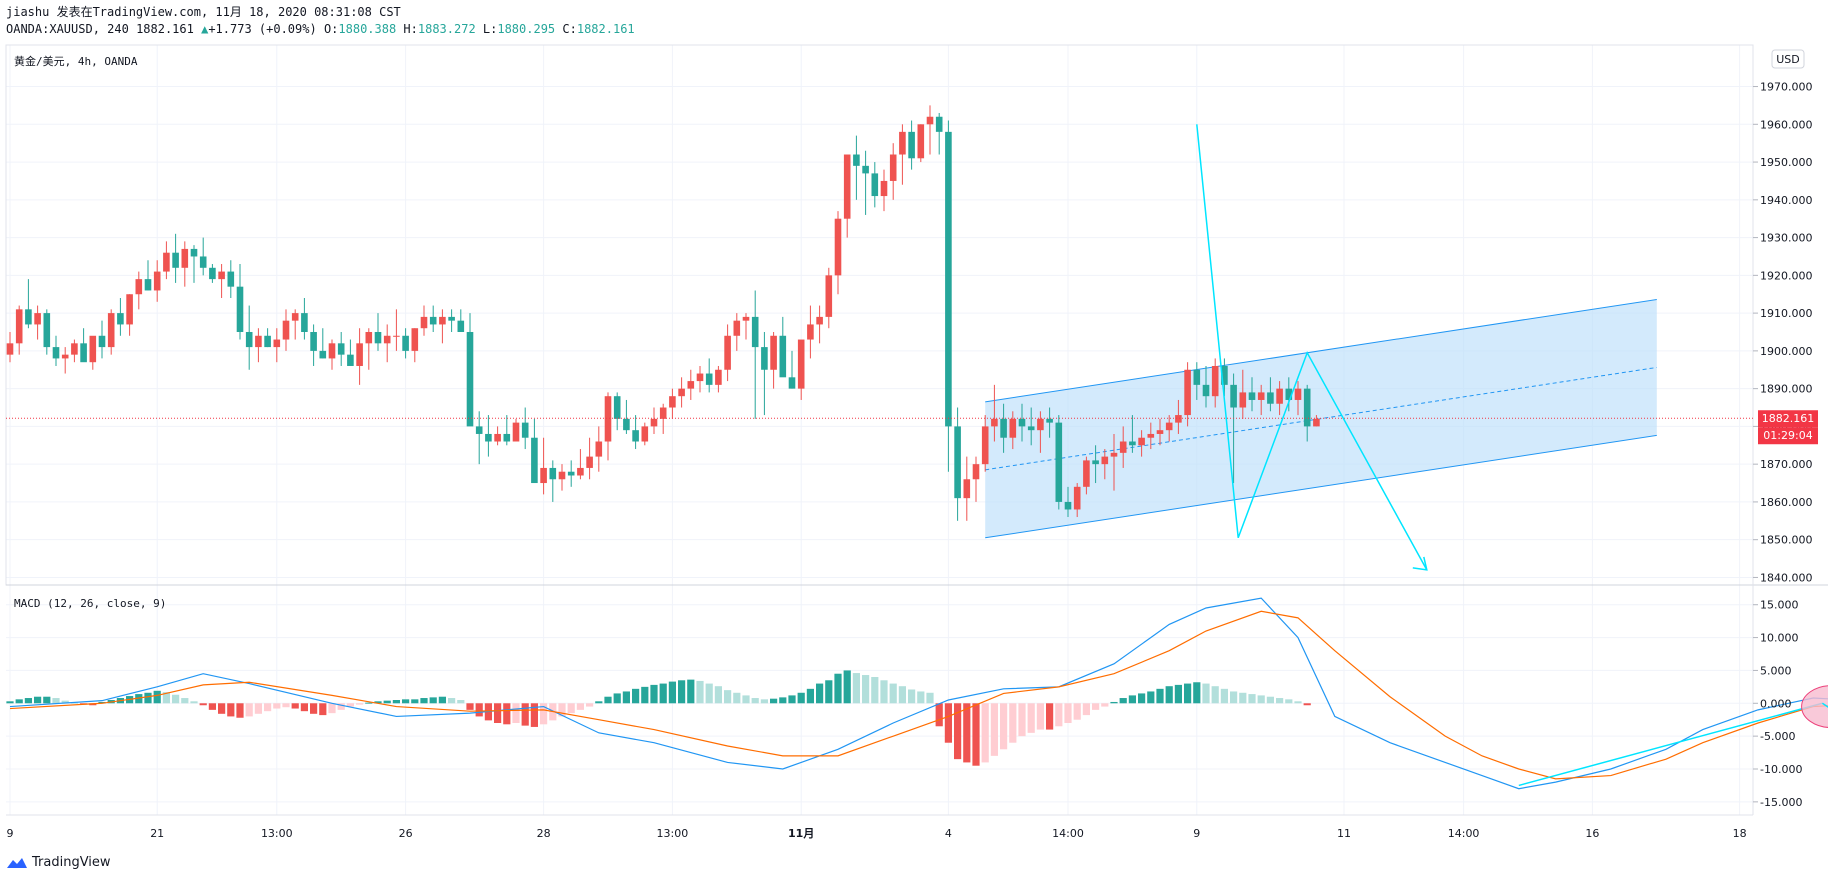 Image resolution: width=1828 pixels, height=883 pixels. Describe the element at coordinates (406, 833) in the screenshot. I see `x-tick-label: 26` at that location.